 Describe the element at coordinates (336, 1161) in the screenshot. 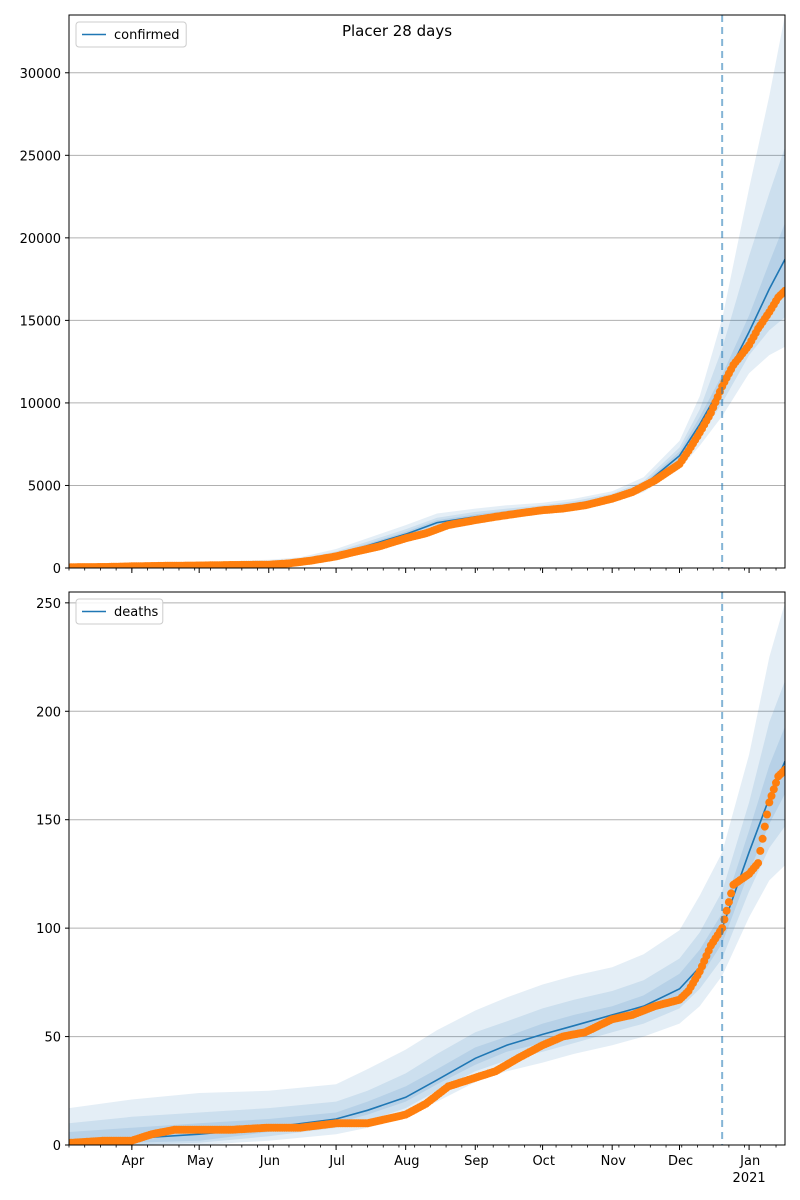

I see `x-tick-label: Jul` at that location.